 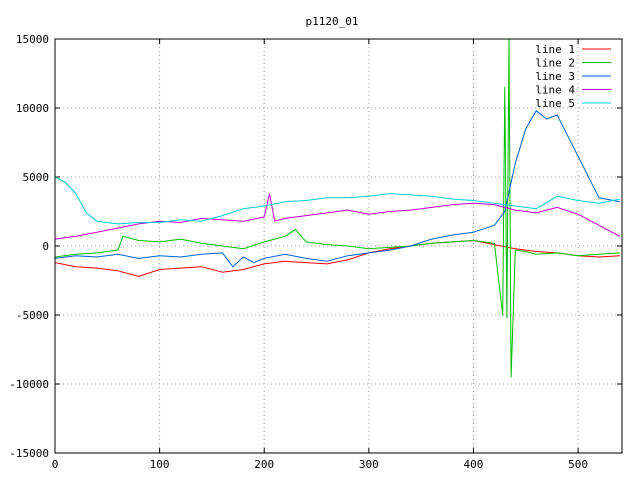 What do you see at coordinates (555, 63) in the screenshot?
I see `legend-label-2: line 2` at bounding box center [555, 63].